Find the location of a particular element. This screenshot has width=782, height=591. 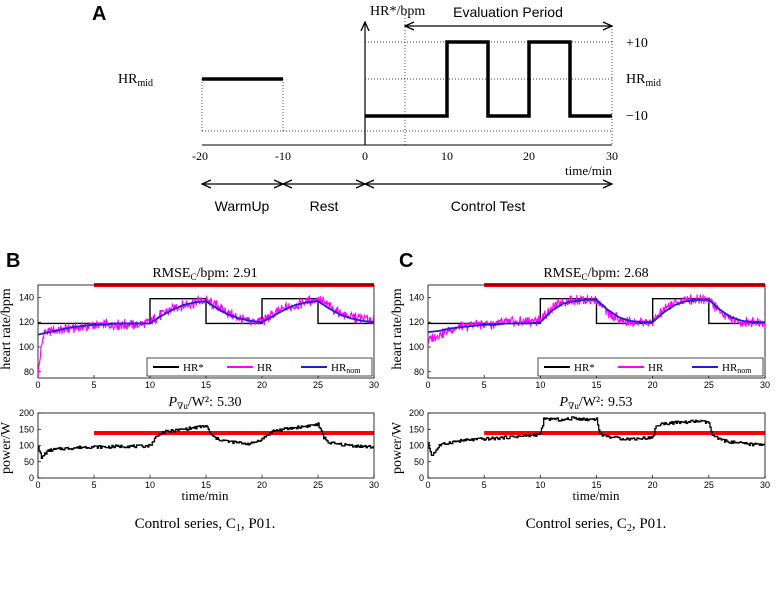

panel-c-top-series-hr-star is located at coordinates (596, 311).